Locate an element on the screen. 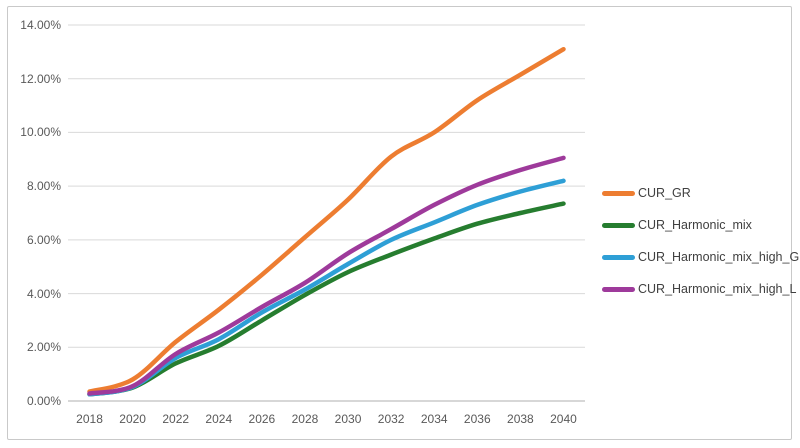 The image size is (800, 448). x-axis-tick-label: 2032 is located at coordinates (391, 419).